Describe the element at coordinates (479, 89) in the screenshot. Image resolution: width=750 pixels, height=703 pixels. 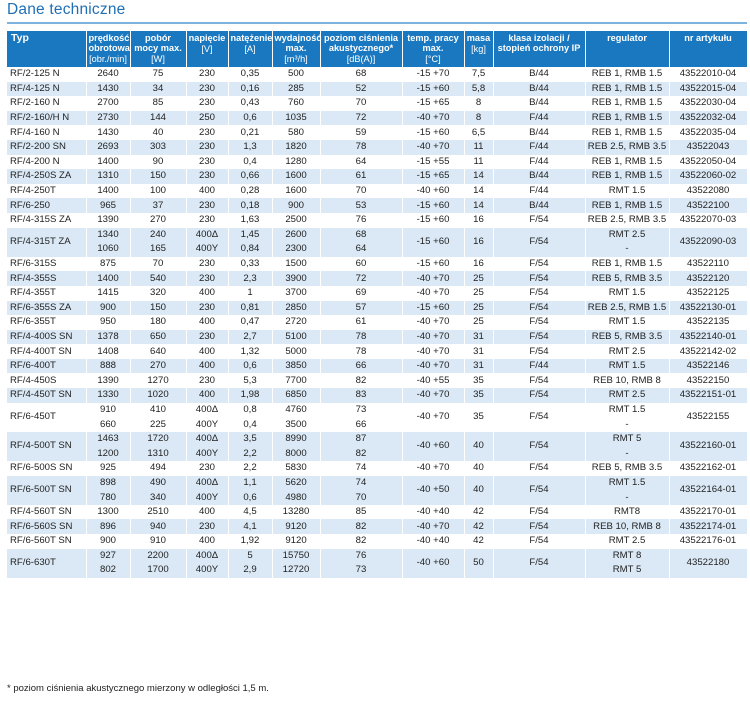
I see `mass-cell: 5,8` at that location.